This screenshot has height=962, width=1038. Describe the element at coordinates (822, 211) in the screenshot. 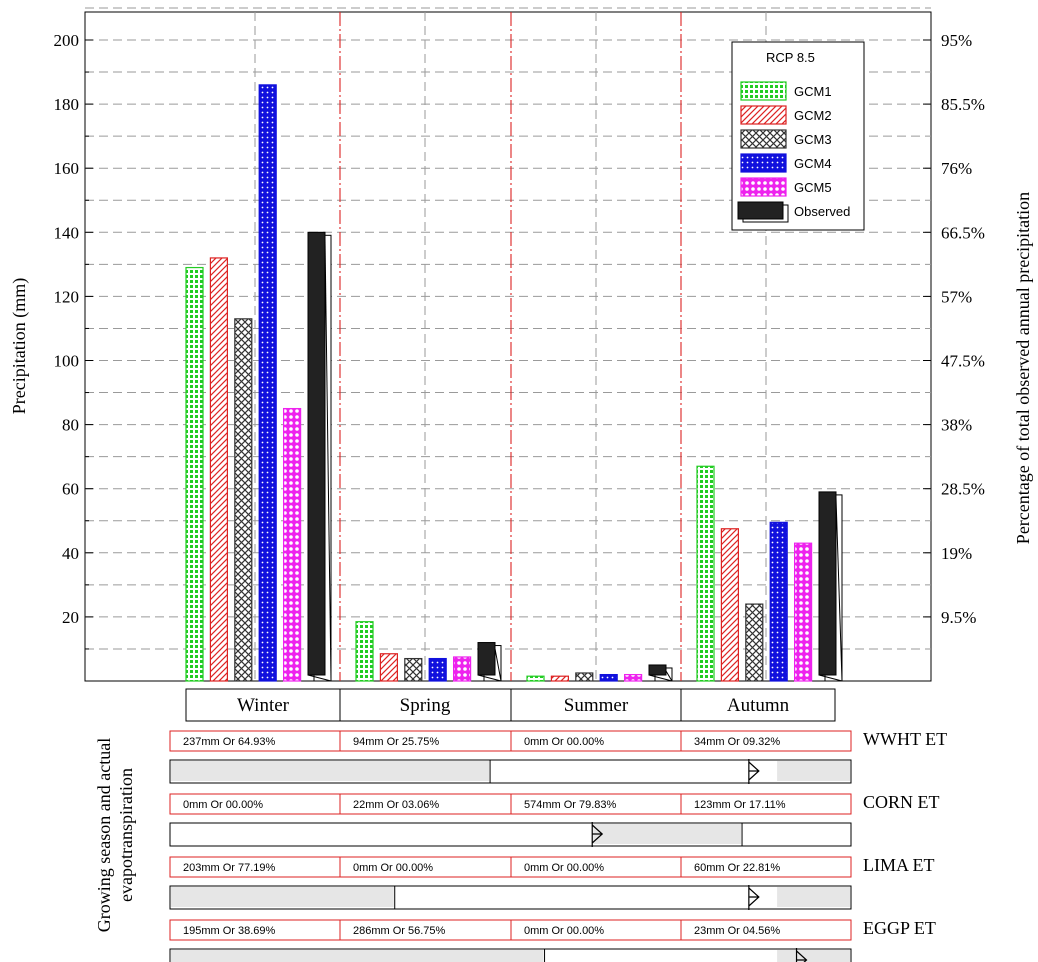

I see `legend-label: Observed` at that location.